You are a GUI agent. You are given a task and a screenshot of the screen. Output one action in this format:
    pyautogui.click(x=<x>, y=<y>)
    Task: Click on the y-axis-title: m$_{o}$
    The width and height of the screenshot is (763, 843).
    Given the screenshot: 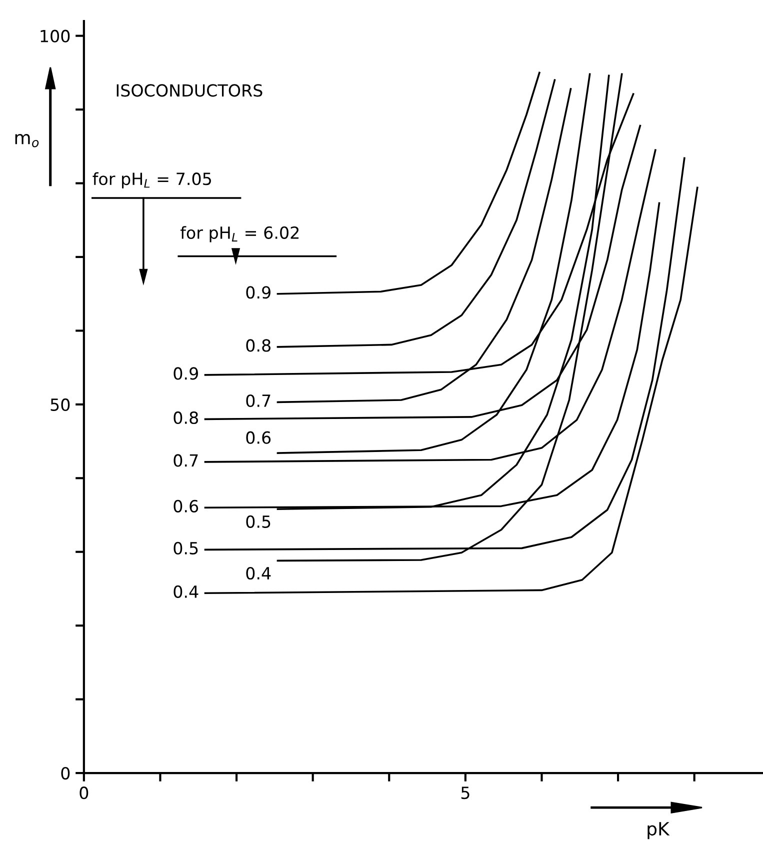 What is the action you would take?
    pyautogui.click(x=27, y=141)
    